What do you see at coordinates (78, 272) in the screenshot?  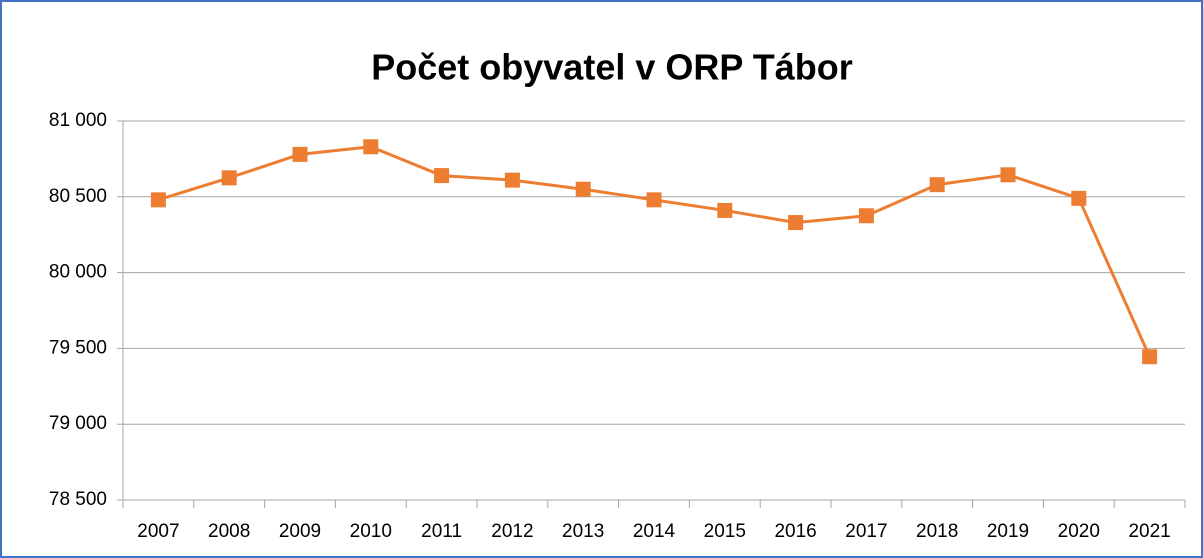 I see `y-tick-label: 80 000` at bounding box center [78, 272].